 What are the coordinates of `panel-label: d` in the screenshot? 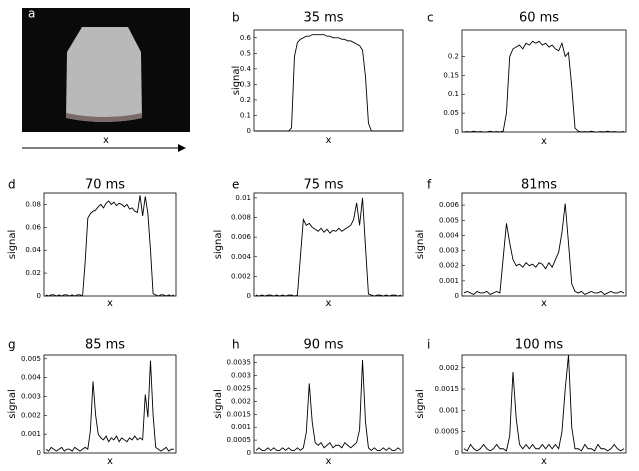 It's located at (12, 185).